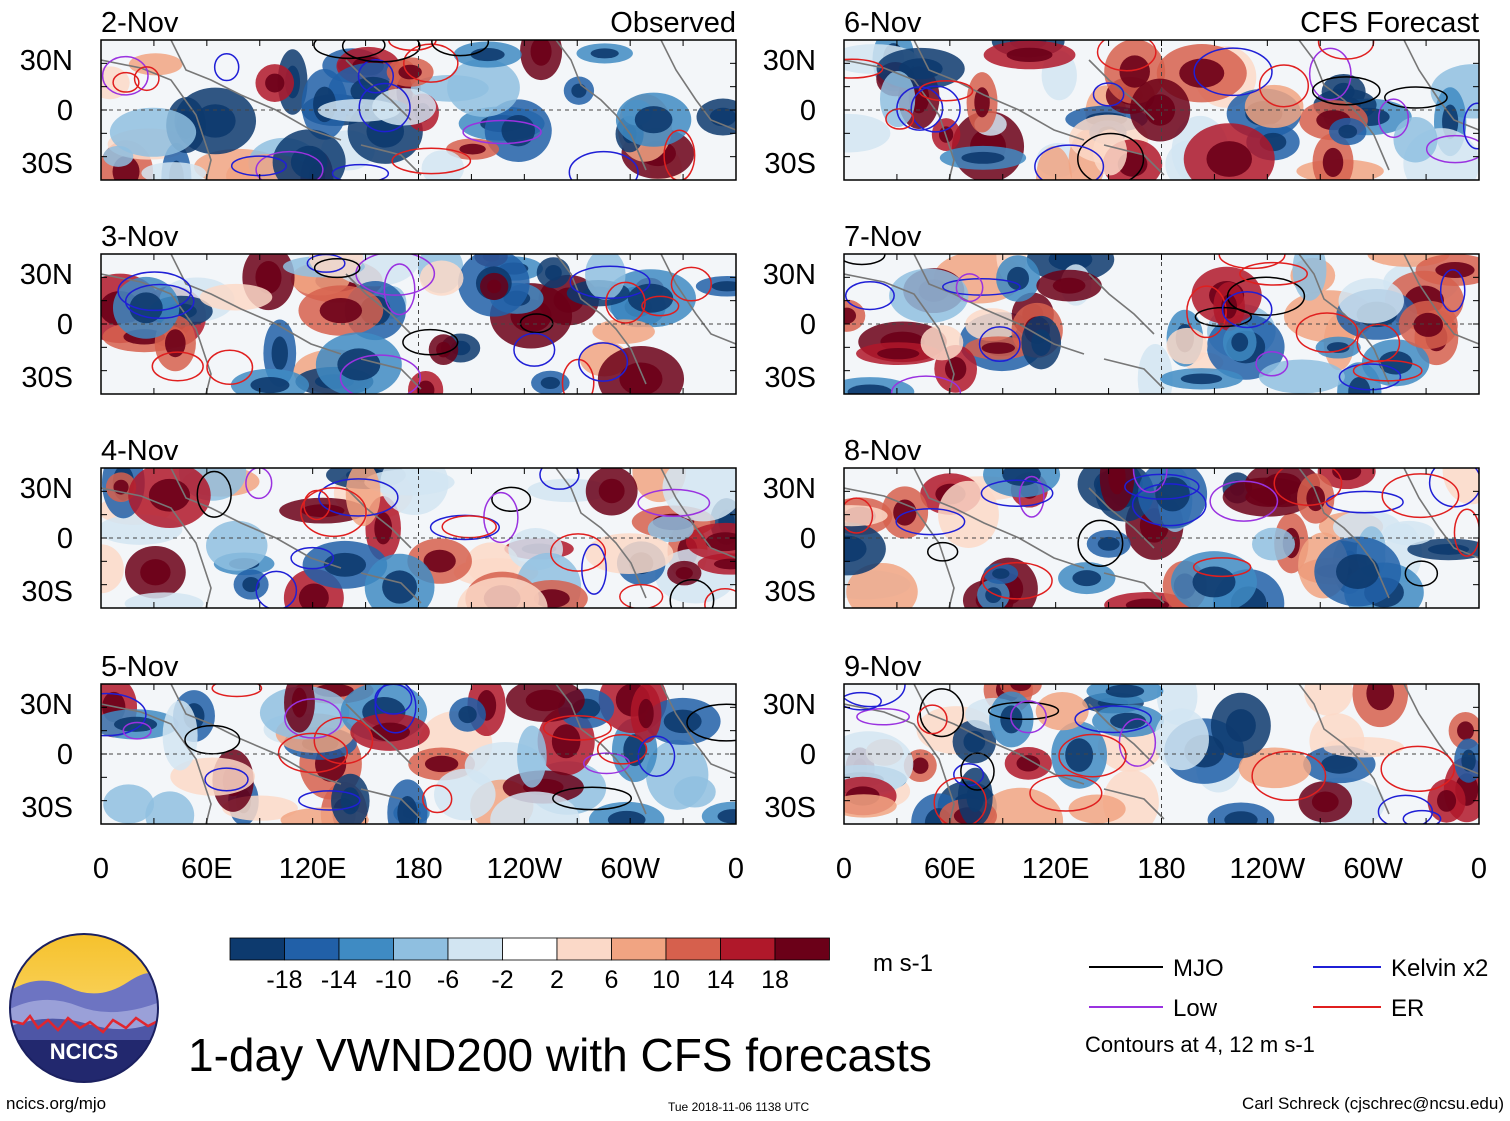 Image resolution: width=1510 pixels, height=1121 pixels. I want to click on site-link: ncics.org/mjo, so click(56, 1103).